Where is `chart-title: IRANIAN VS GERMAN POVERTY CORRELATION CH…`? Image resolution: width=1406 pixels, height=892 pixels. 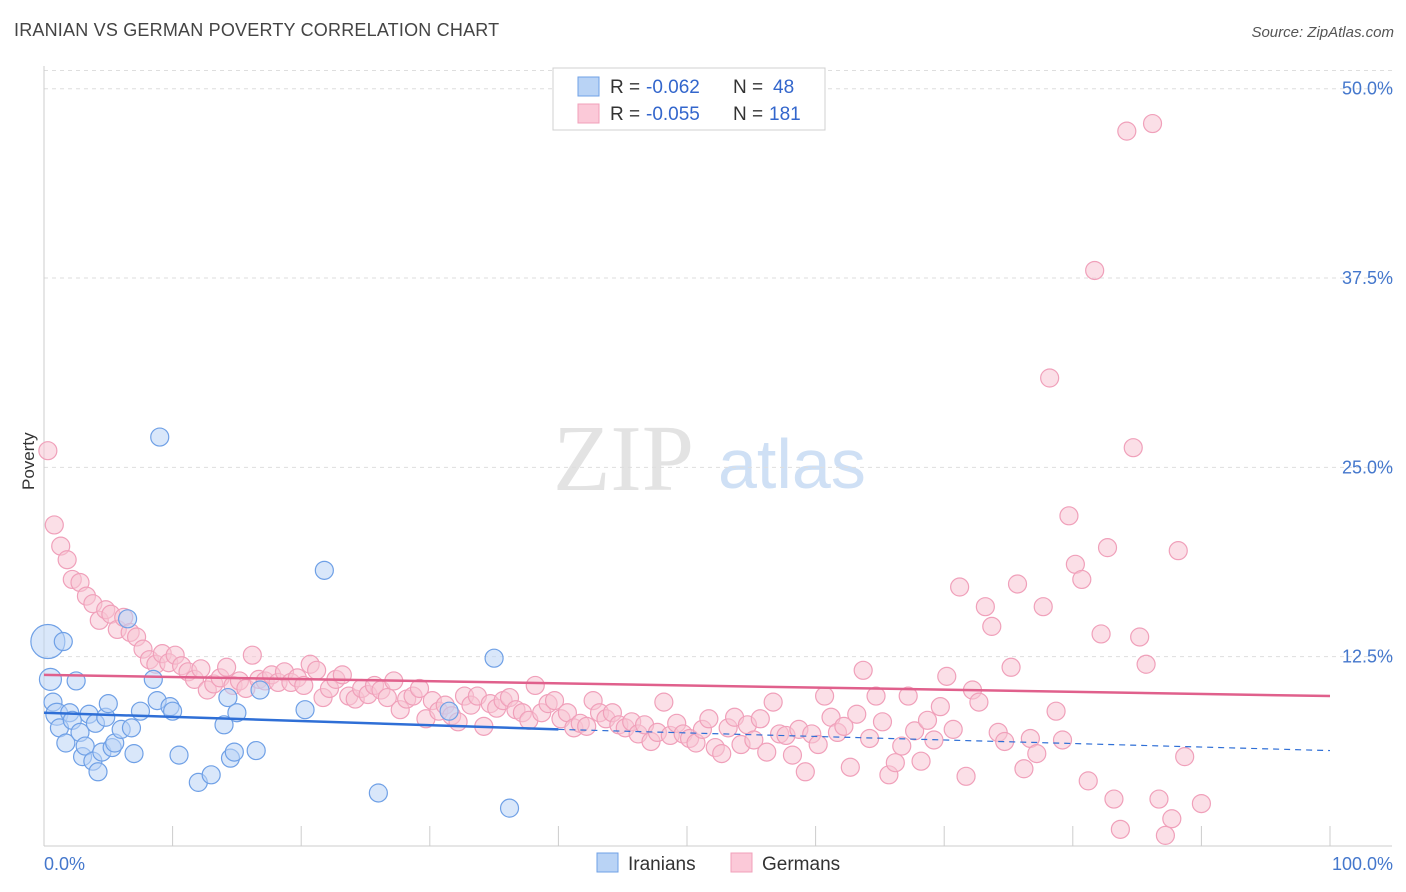
chart-title: IRANIAN VS GERMAN POVERTY CORRELATION CH… is located at coordinates (257, 30).